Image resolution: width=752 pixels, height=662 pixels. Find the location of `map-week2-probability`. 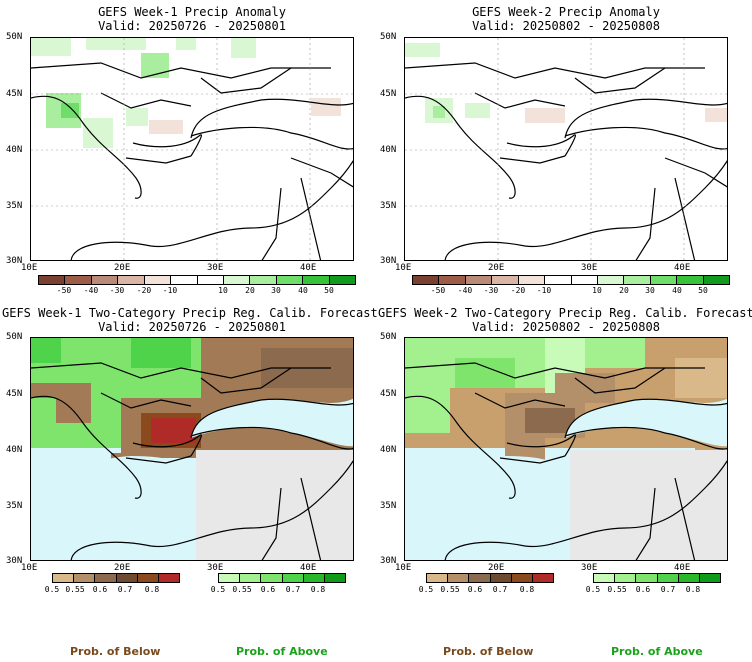

map-week2-probability is located at coordinates (566, 449).